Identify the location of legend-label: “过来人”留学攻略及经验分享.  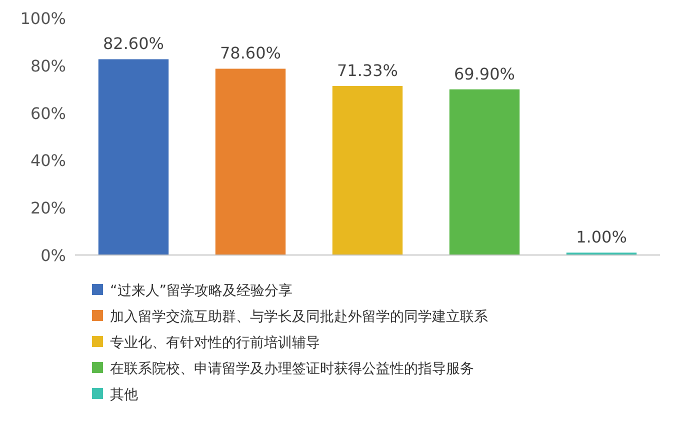
(201, 291).